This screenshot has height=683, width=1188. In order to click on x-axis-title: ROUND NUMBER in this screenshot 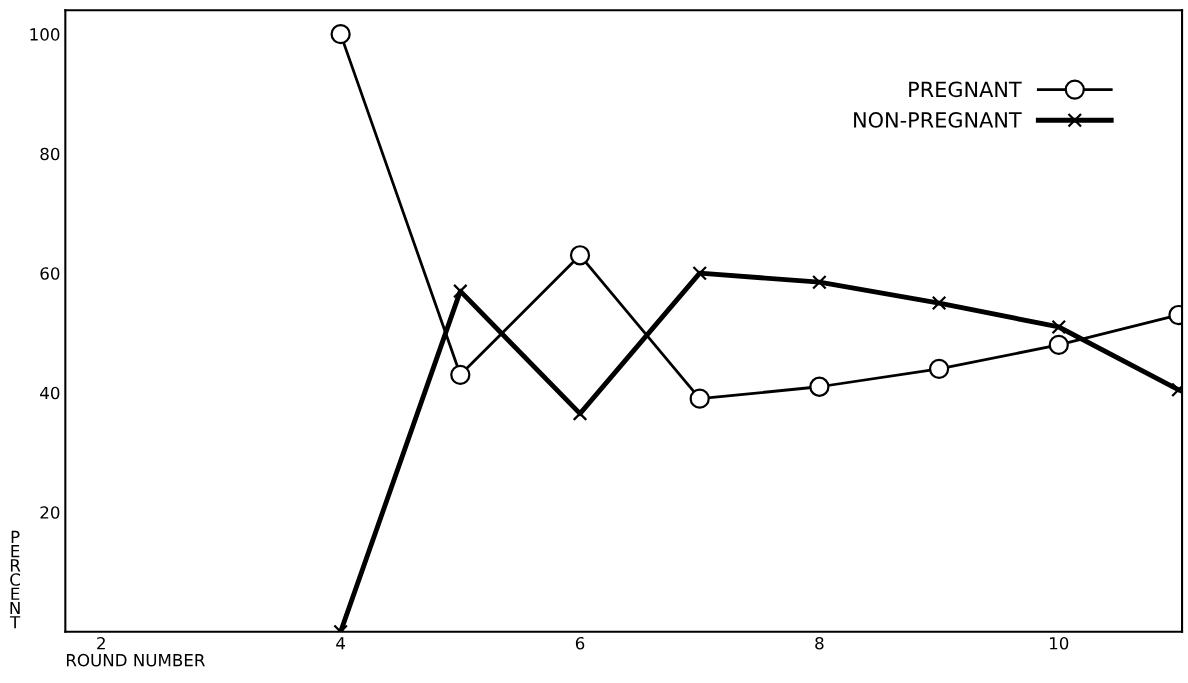, I will do `click(135, 660)`.